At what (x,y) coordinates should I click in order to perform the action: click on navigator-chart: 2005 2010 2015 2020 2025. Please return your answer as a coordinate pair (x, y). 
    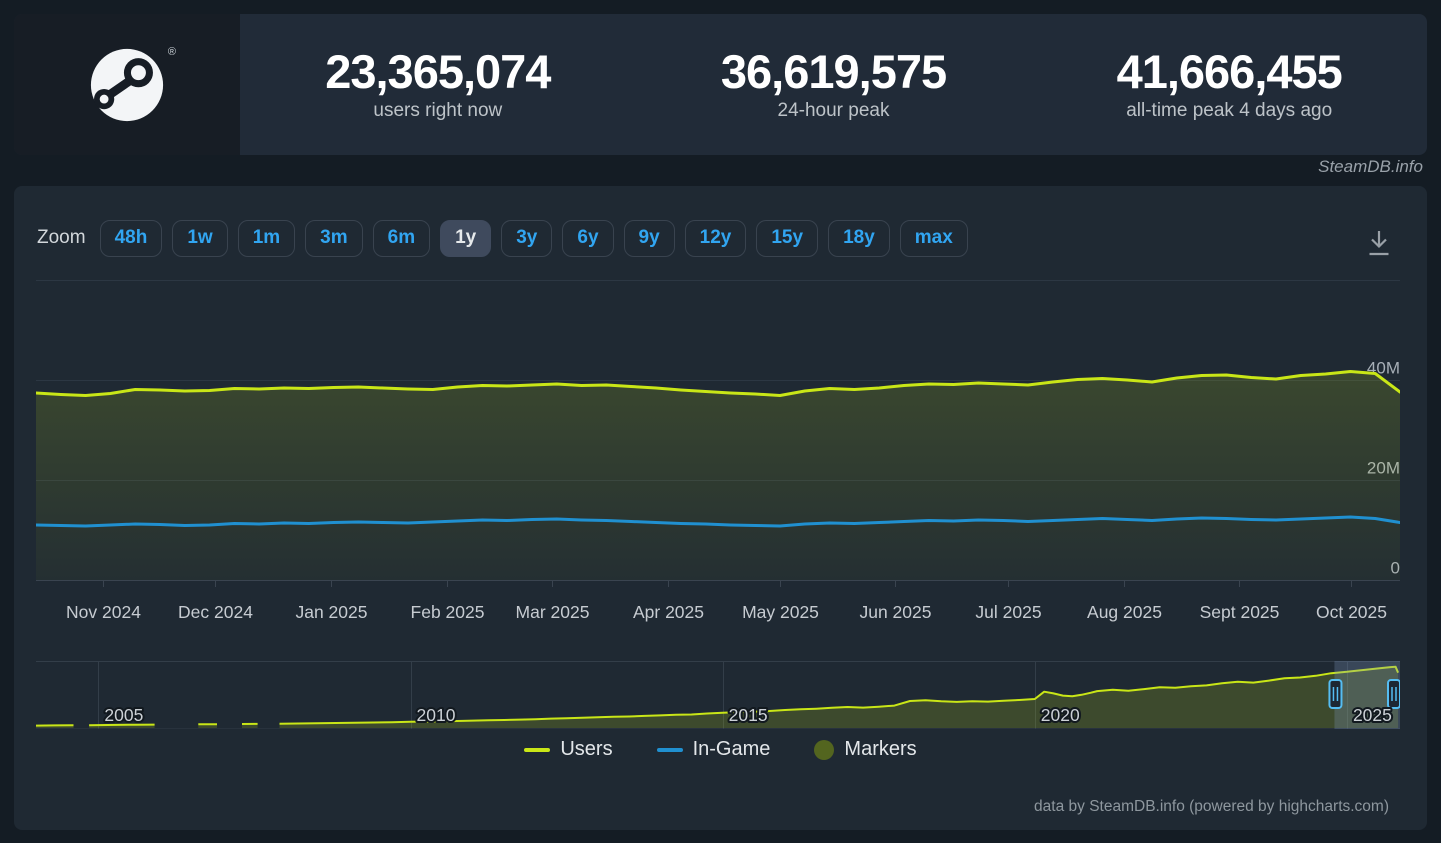
    Looking at the image, I should click on (718, 695).